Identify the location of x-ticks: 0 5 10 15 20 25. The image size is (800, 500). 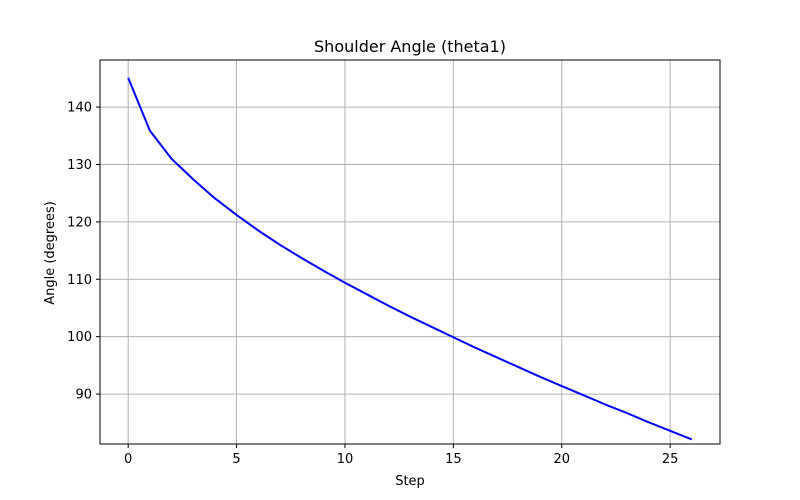
(401, 455).